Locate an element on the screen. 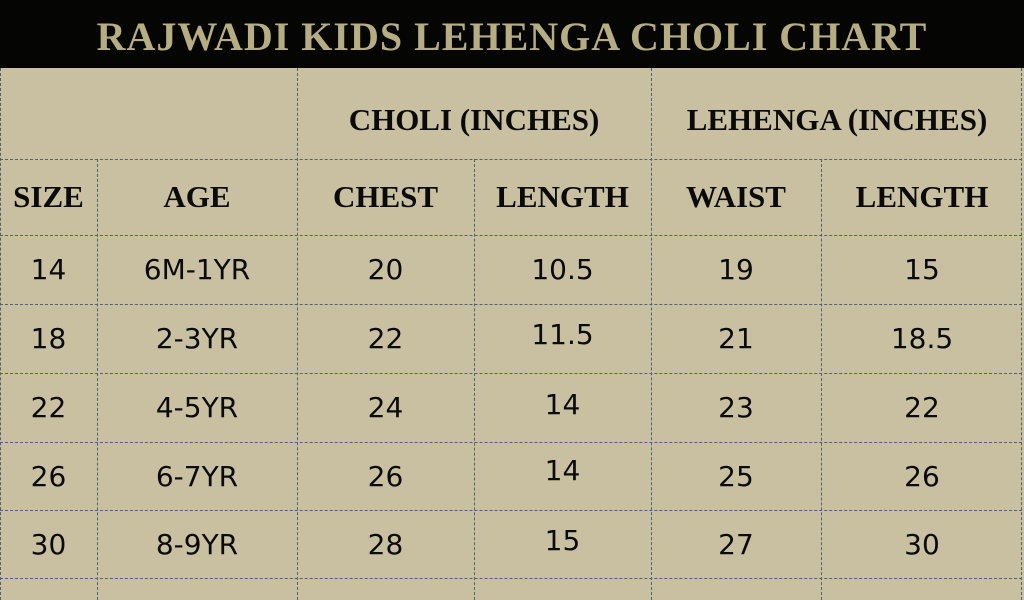 This screenshot has height=600, width=1024. table-cell-lehenga-length: 18.5 is located at coordinates (922, 338).